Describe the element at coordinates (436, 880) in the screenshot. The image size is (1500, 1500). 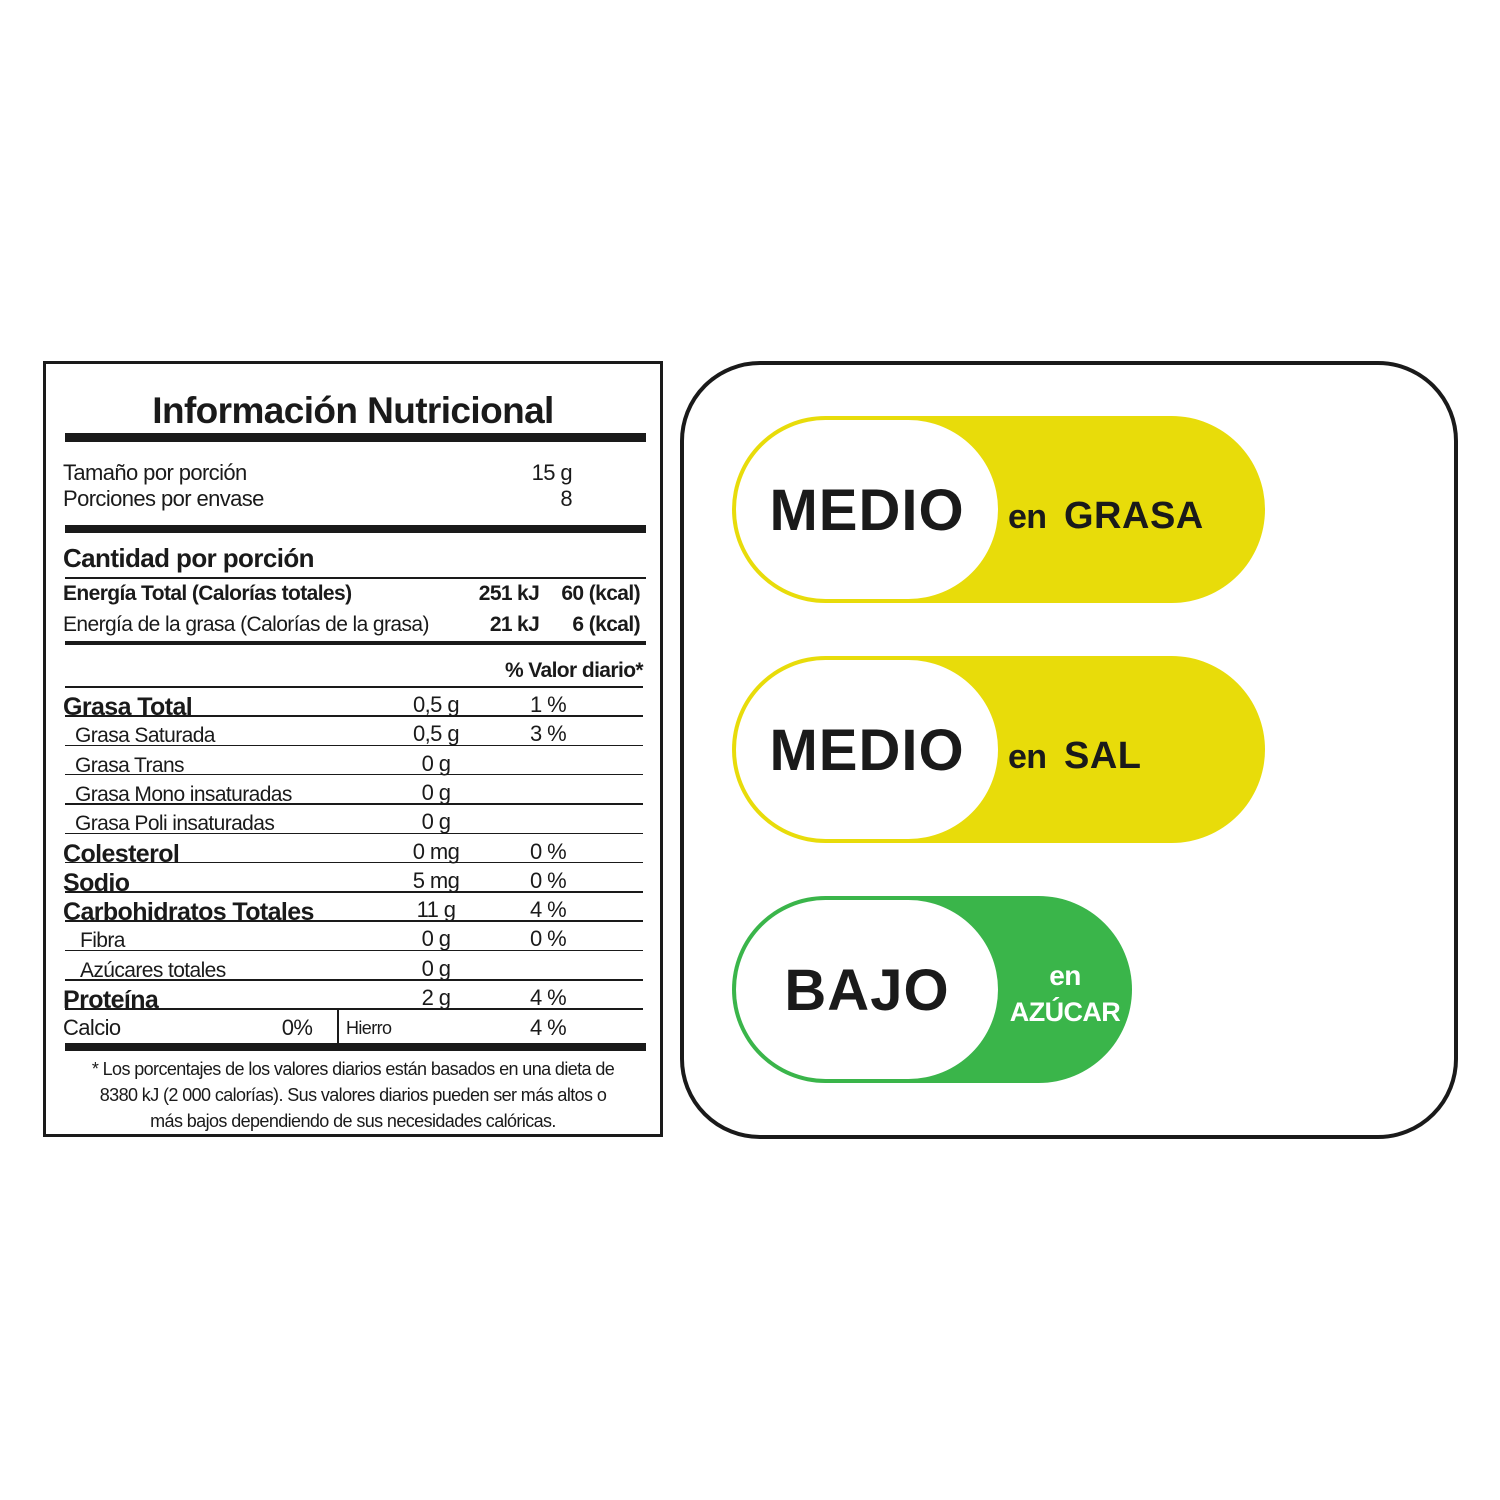
I see `nutrient-amount: 5 mg` at that location.